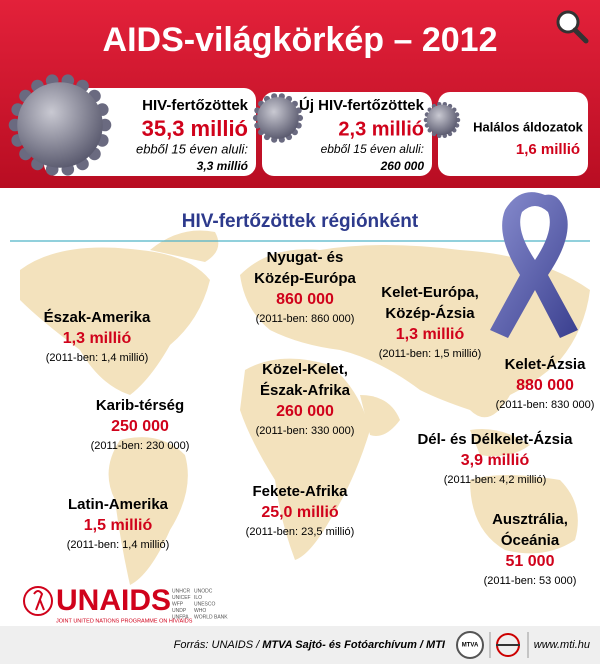 This screenshot has width=600, height=664. Describe the element at coordinates (203, 591) in the screenshot. I see `cosponsor: UNODC` at that location.